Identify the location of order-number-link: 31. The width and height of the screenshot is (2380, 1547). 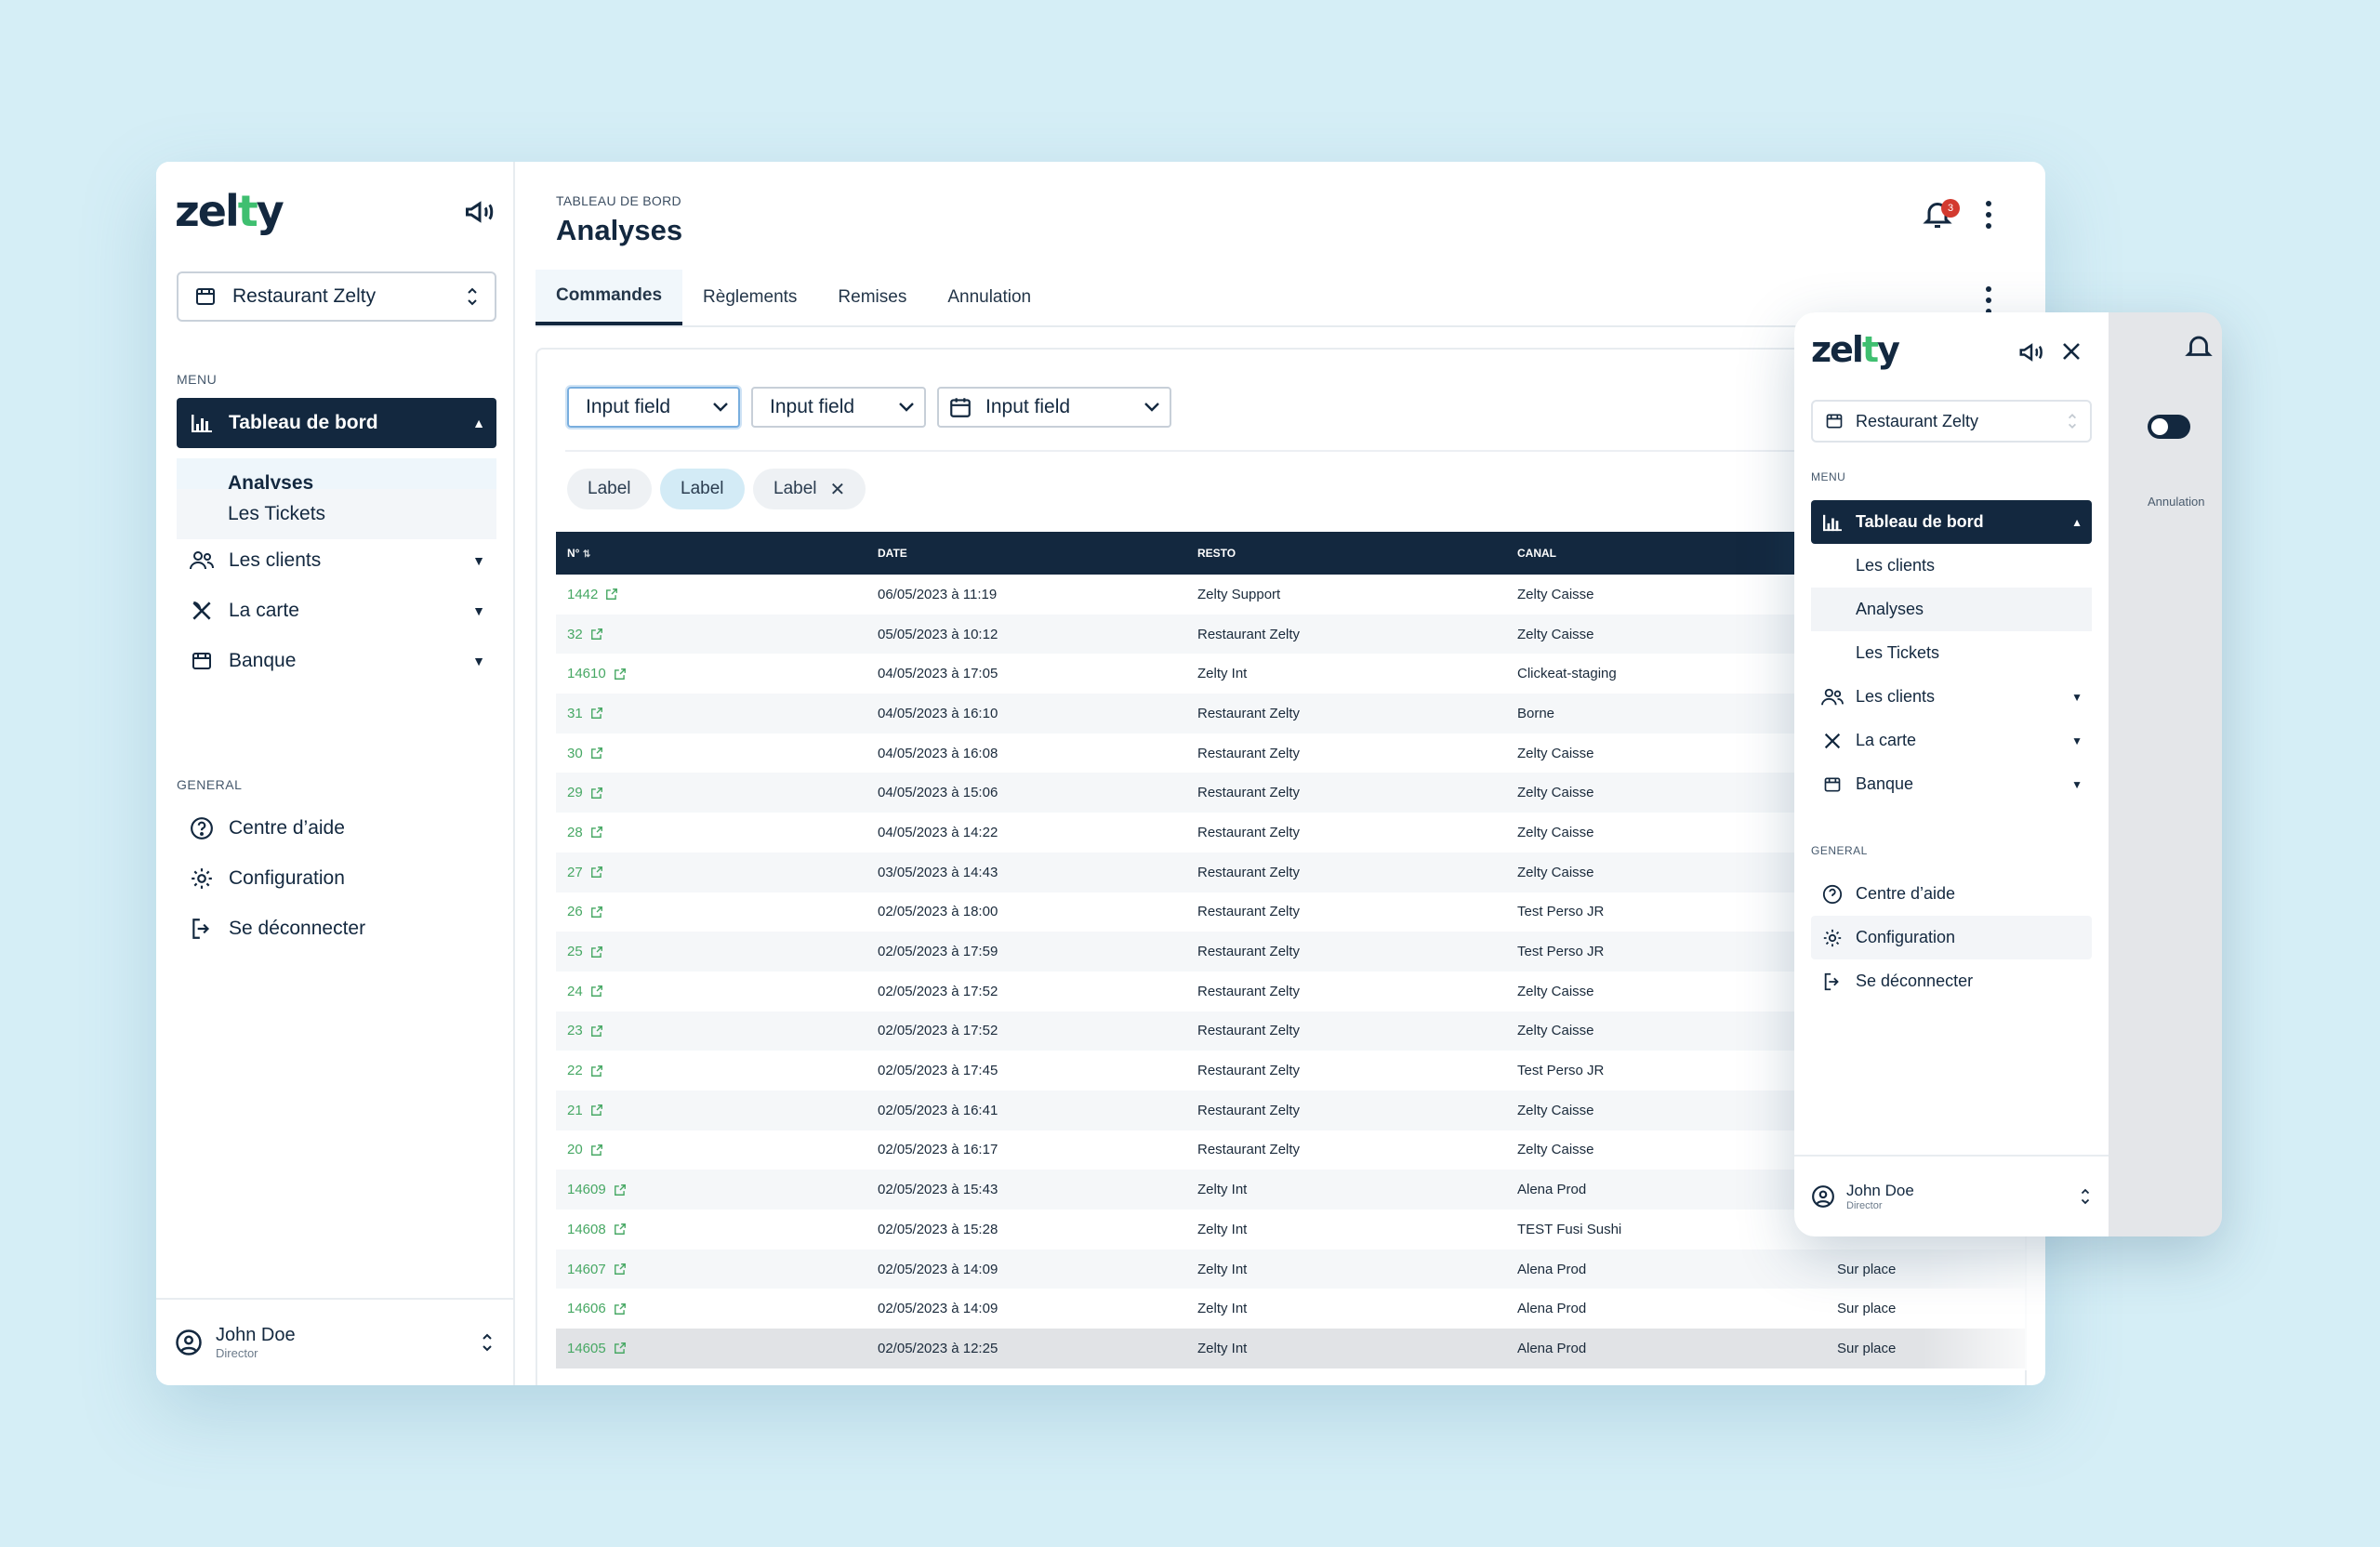
(715, 713).